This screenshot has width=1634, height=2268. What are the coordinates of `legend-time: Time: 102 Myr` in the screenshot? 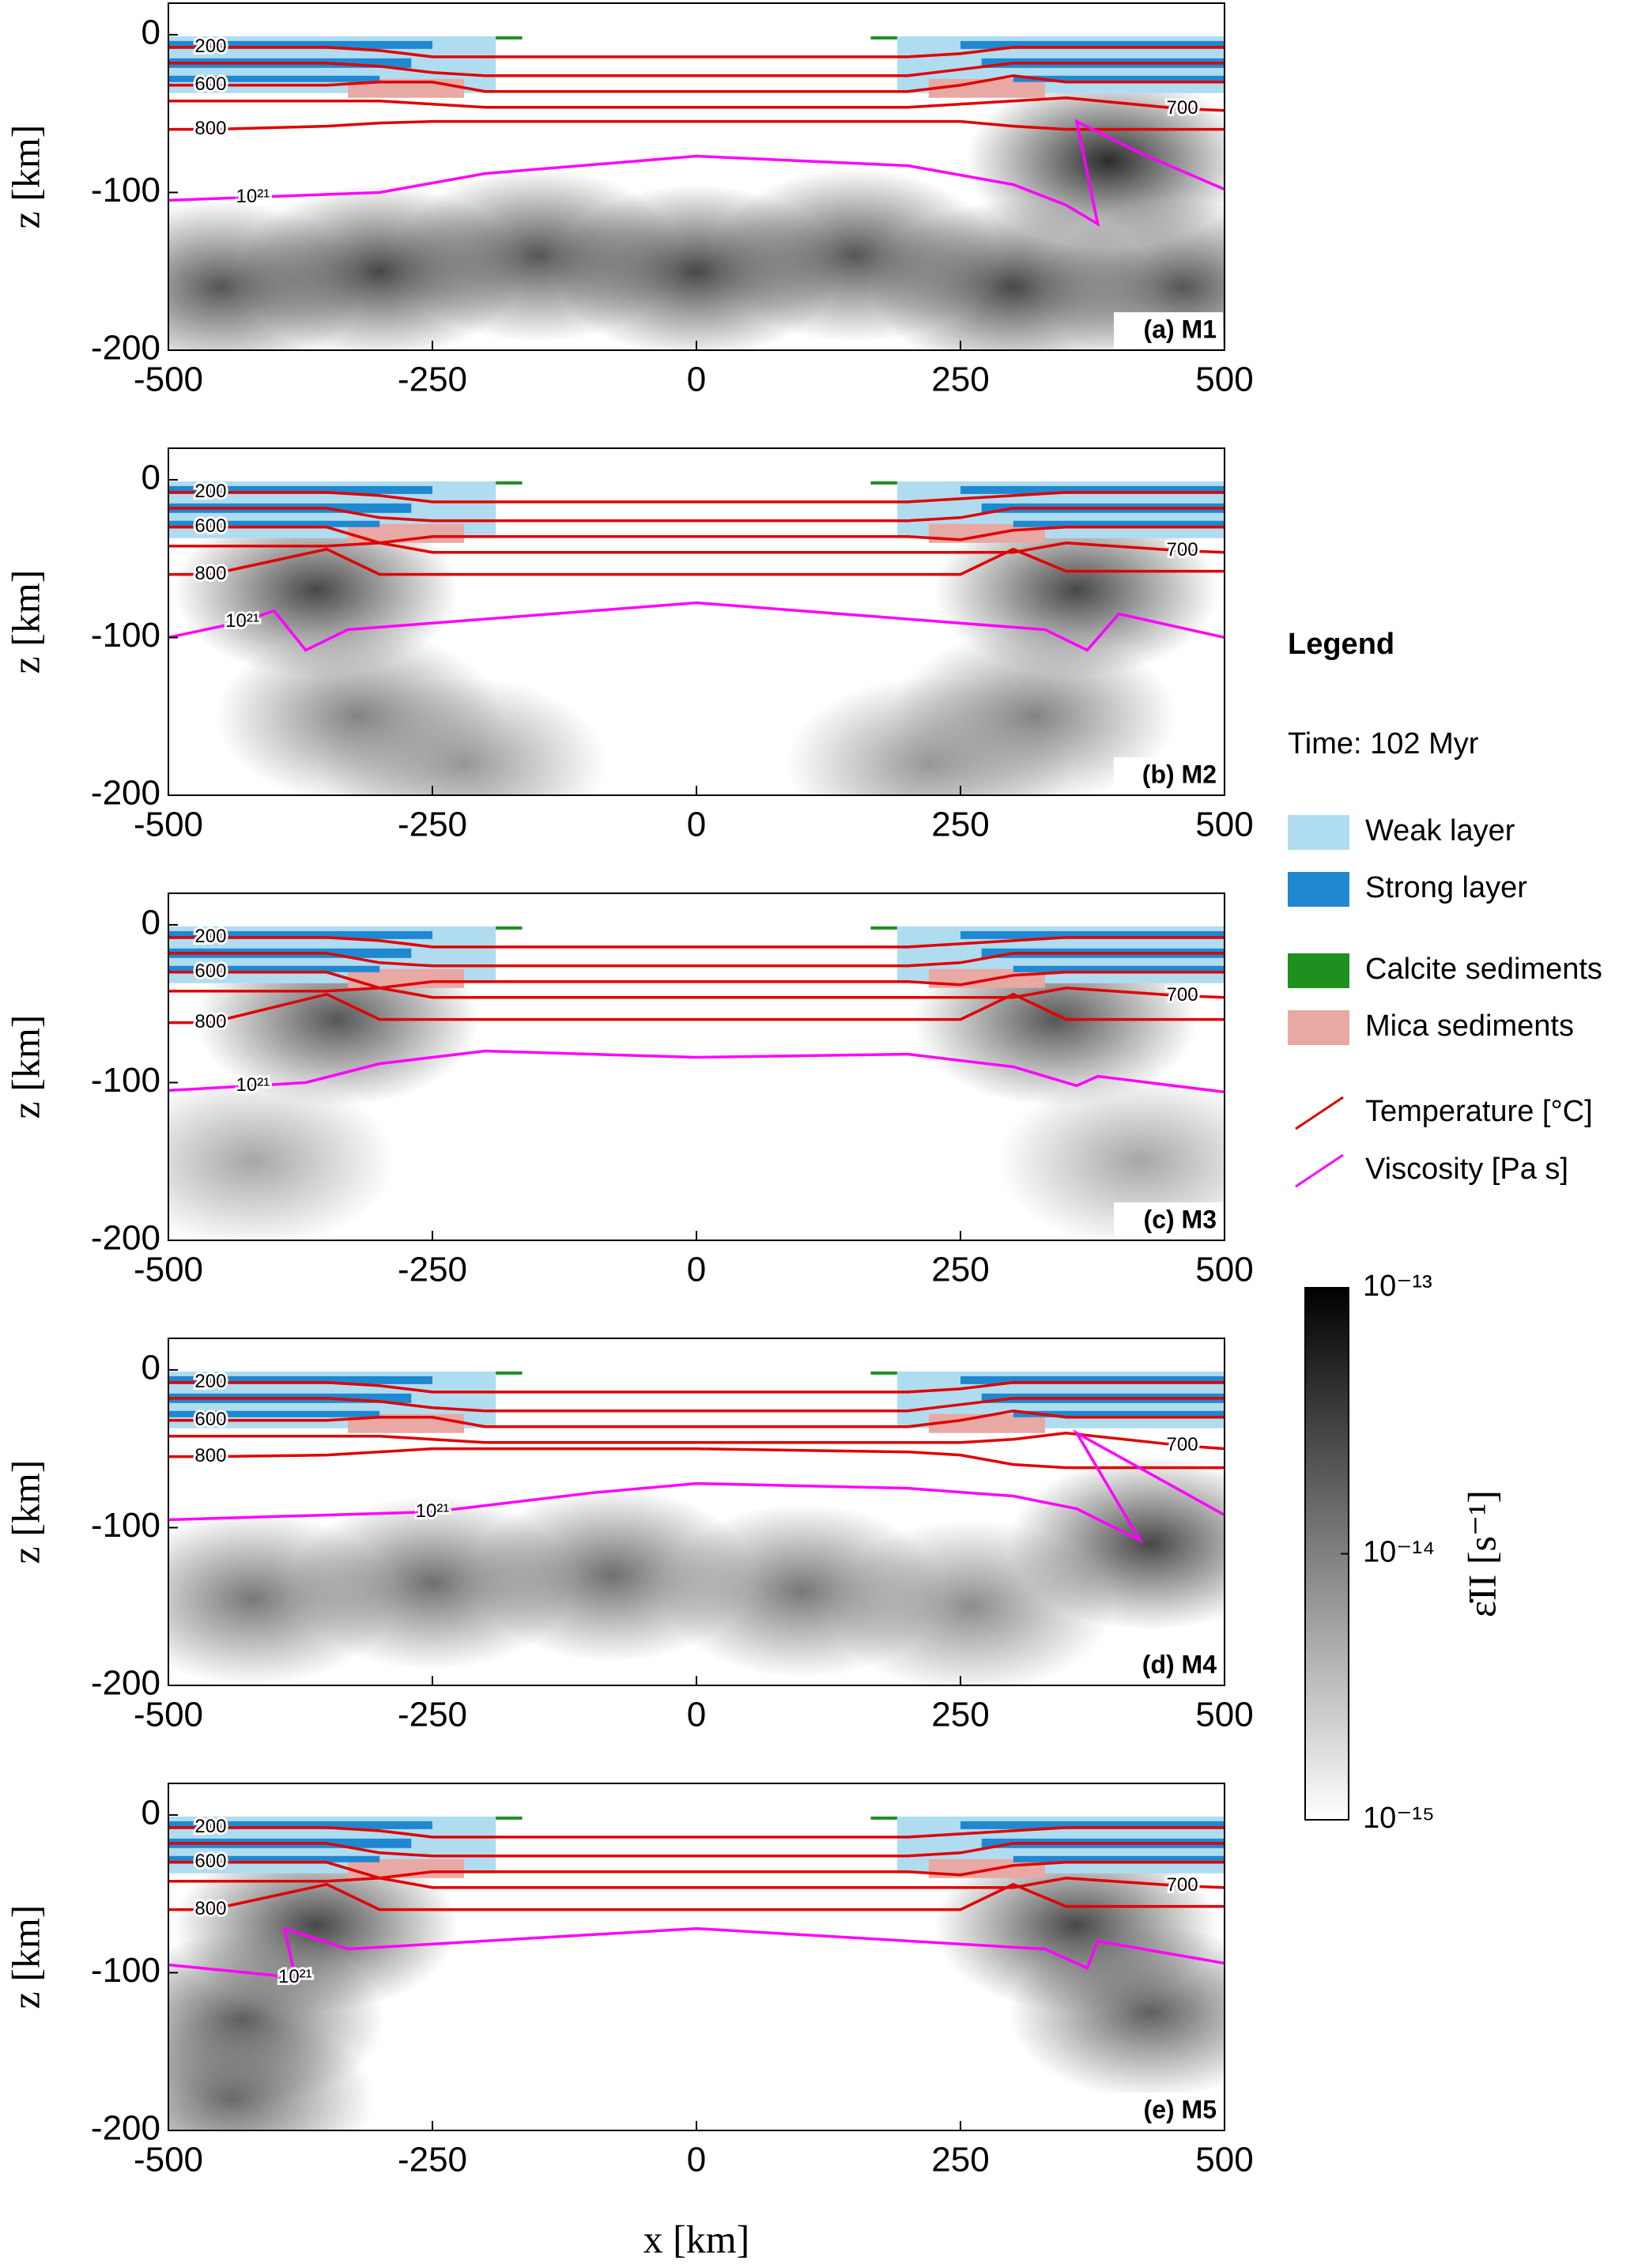 It's located at (1383, 743).